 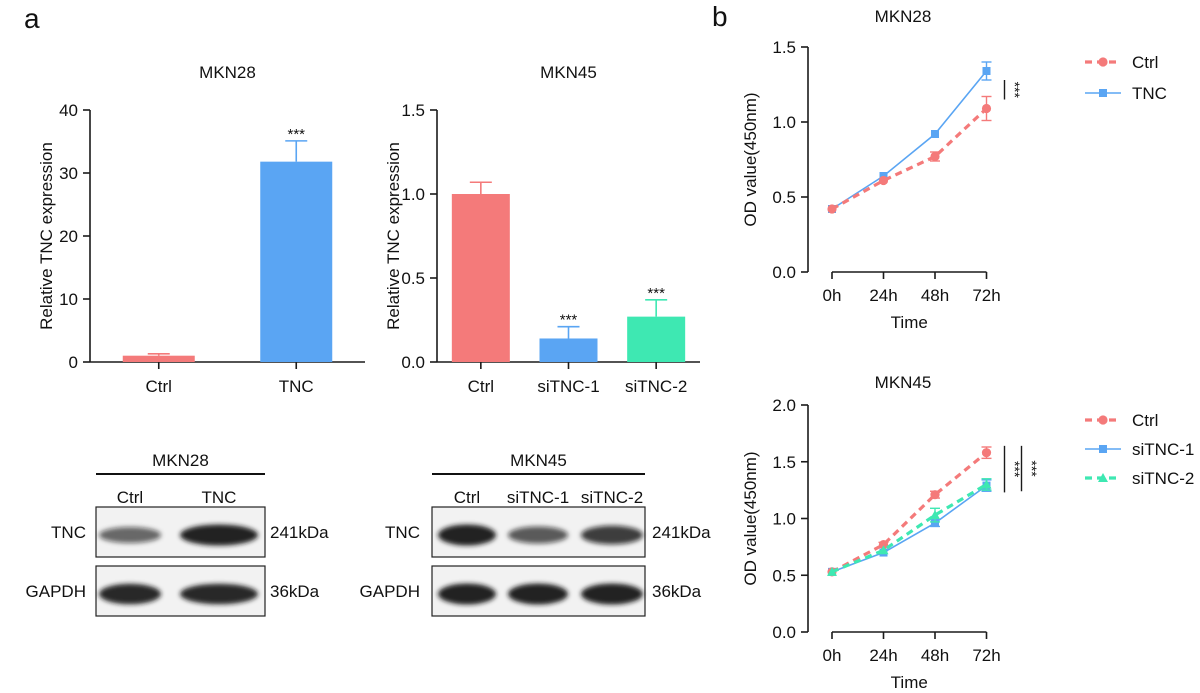 What do you see at coordinates (656, 386) in the screenshot?
I see `x-tick-label-sitnc-2: siTNC-2` at bounding box center [656, 386].